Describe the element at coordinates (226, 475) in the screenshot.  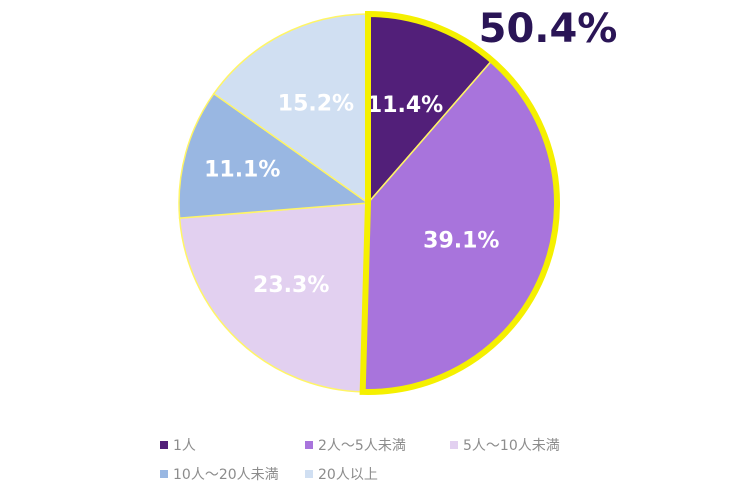
I see `legend-label-4: 10人～20人未満` at that location.